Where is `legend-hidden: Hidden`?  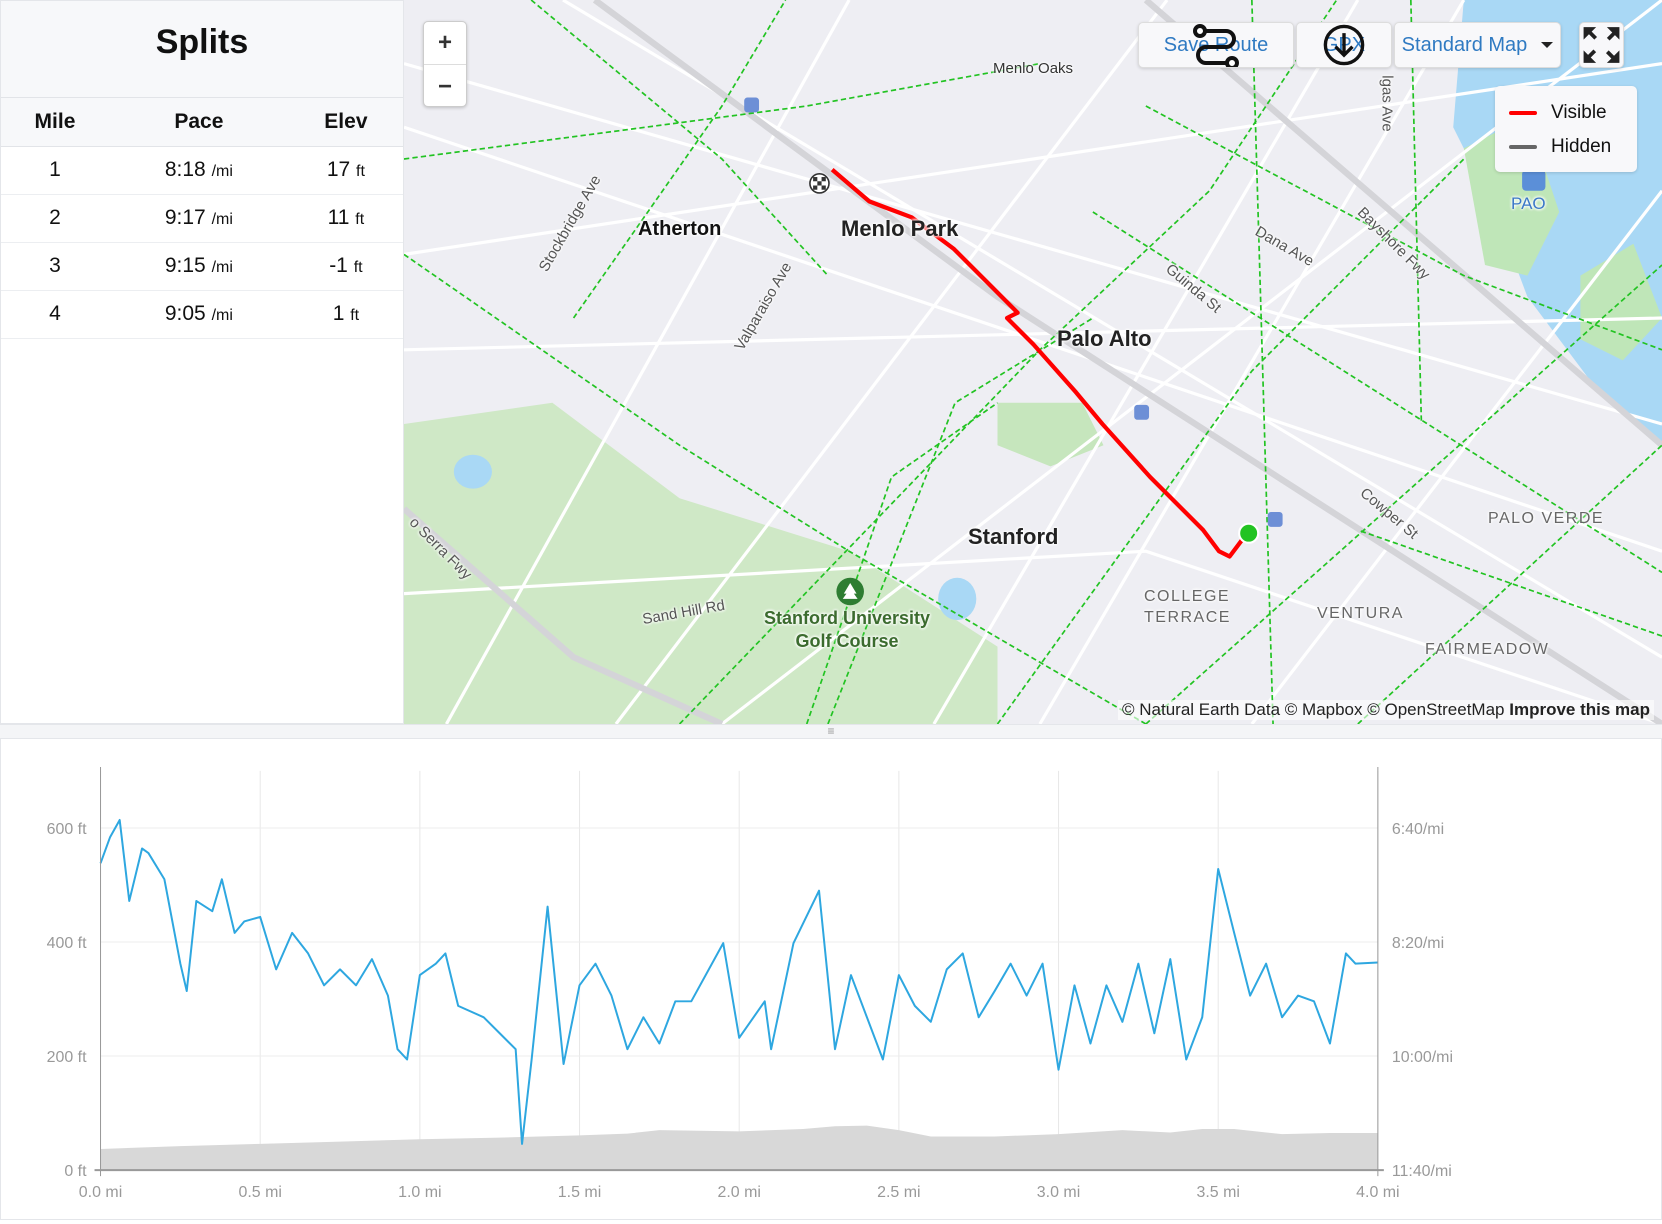 legend-hidden: Hidden is located at coordinates (1566, 147).